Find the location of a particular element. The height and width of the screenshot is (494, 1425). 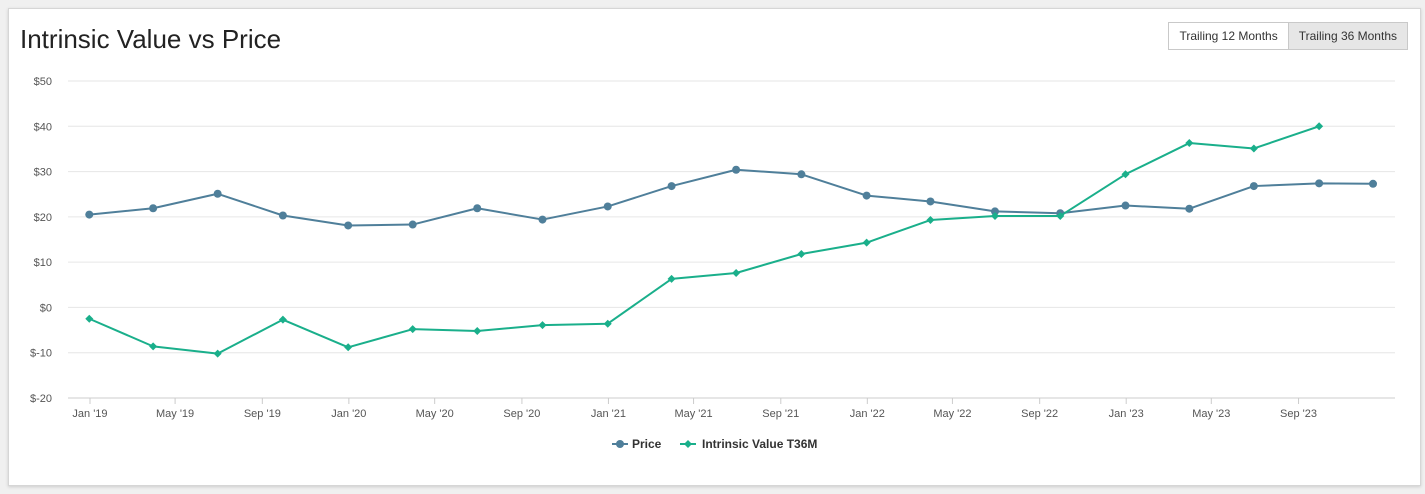

trailing-36-months-button: Trailing 36 Months is located at coordinates (1348, 36).